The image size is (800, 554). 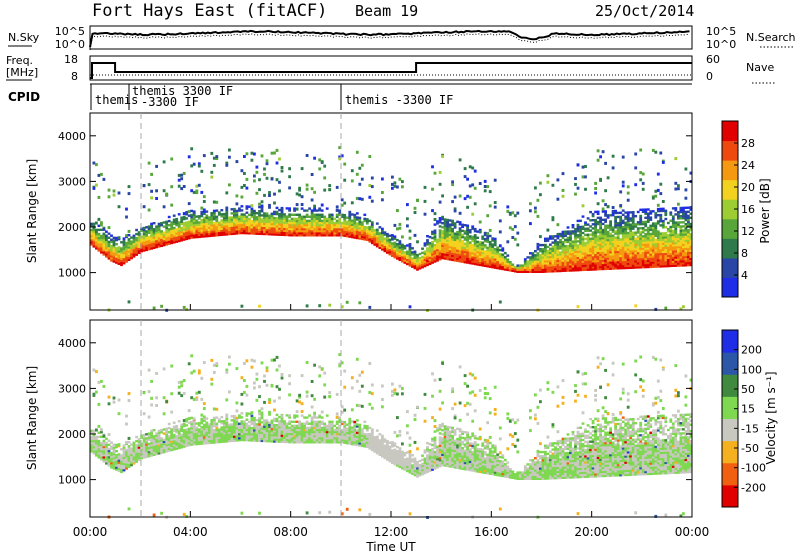 What do you see at coordinates (771, 37) in the screenshot?
I see `noise-right-label: N.Search` at bounding box center [771, 37].